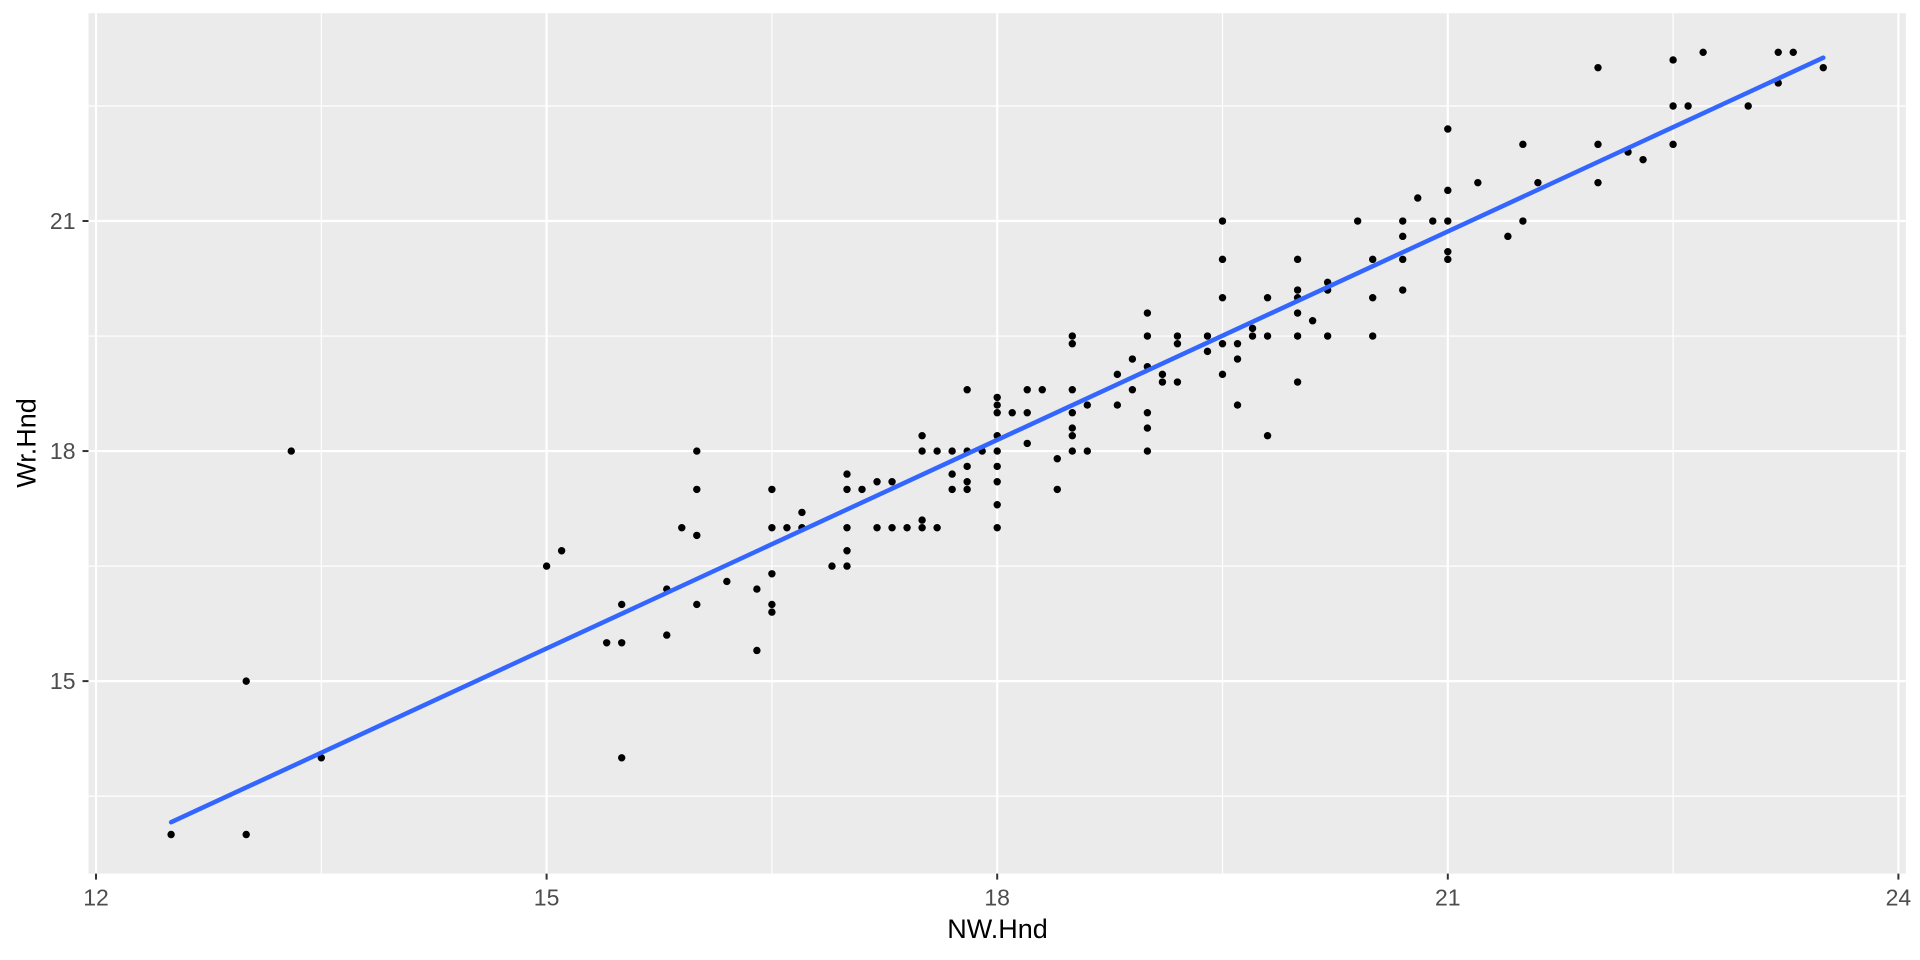 Image resolution: width=1920 pixels, height=960 pixels. Describe the element at coordinates (997, 929) in the screenshot. I see `x-axis-title: NW.Hnd` at that location.